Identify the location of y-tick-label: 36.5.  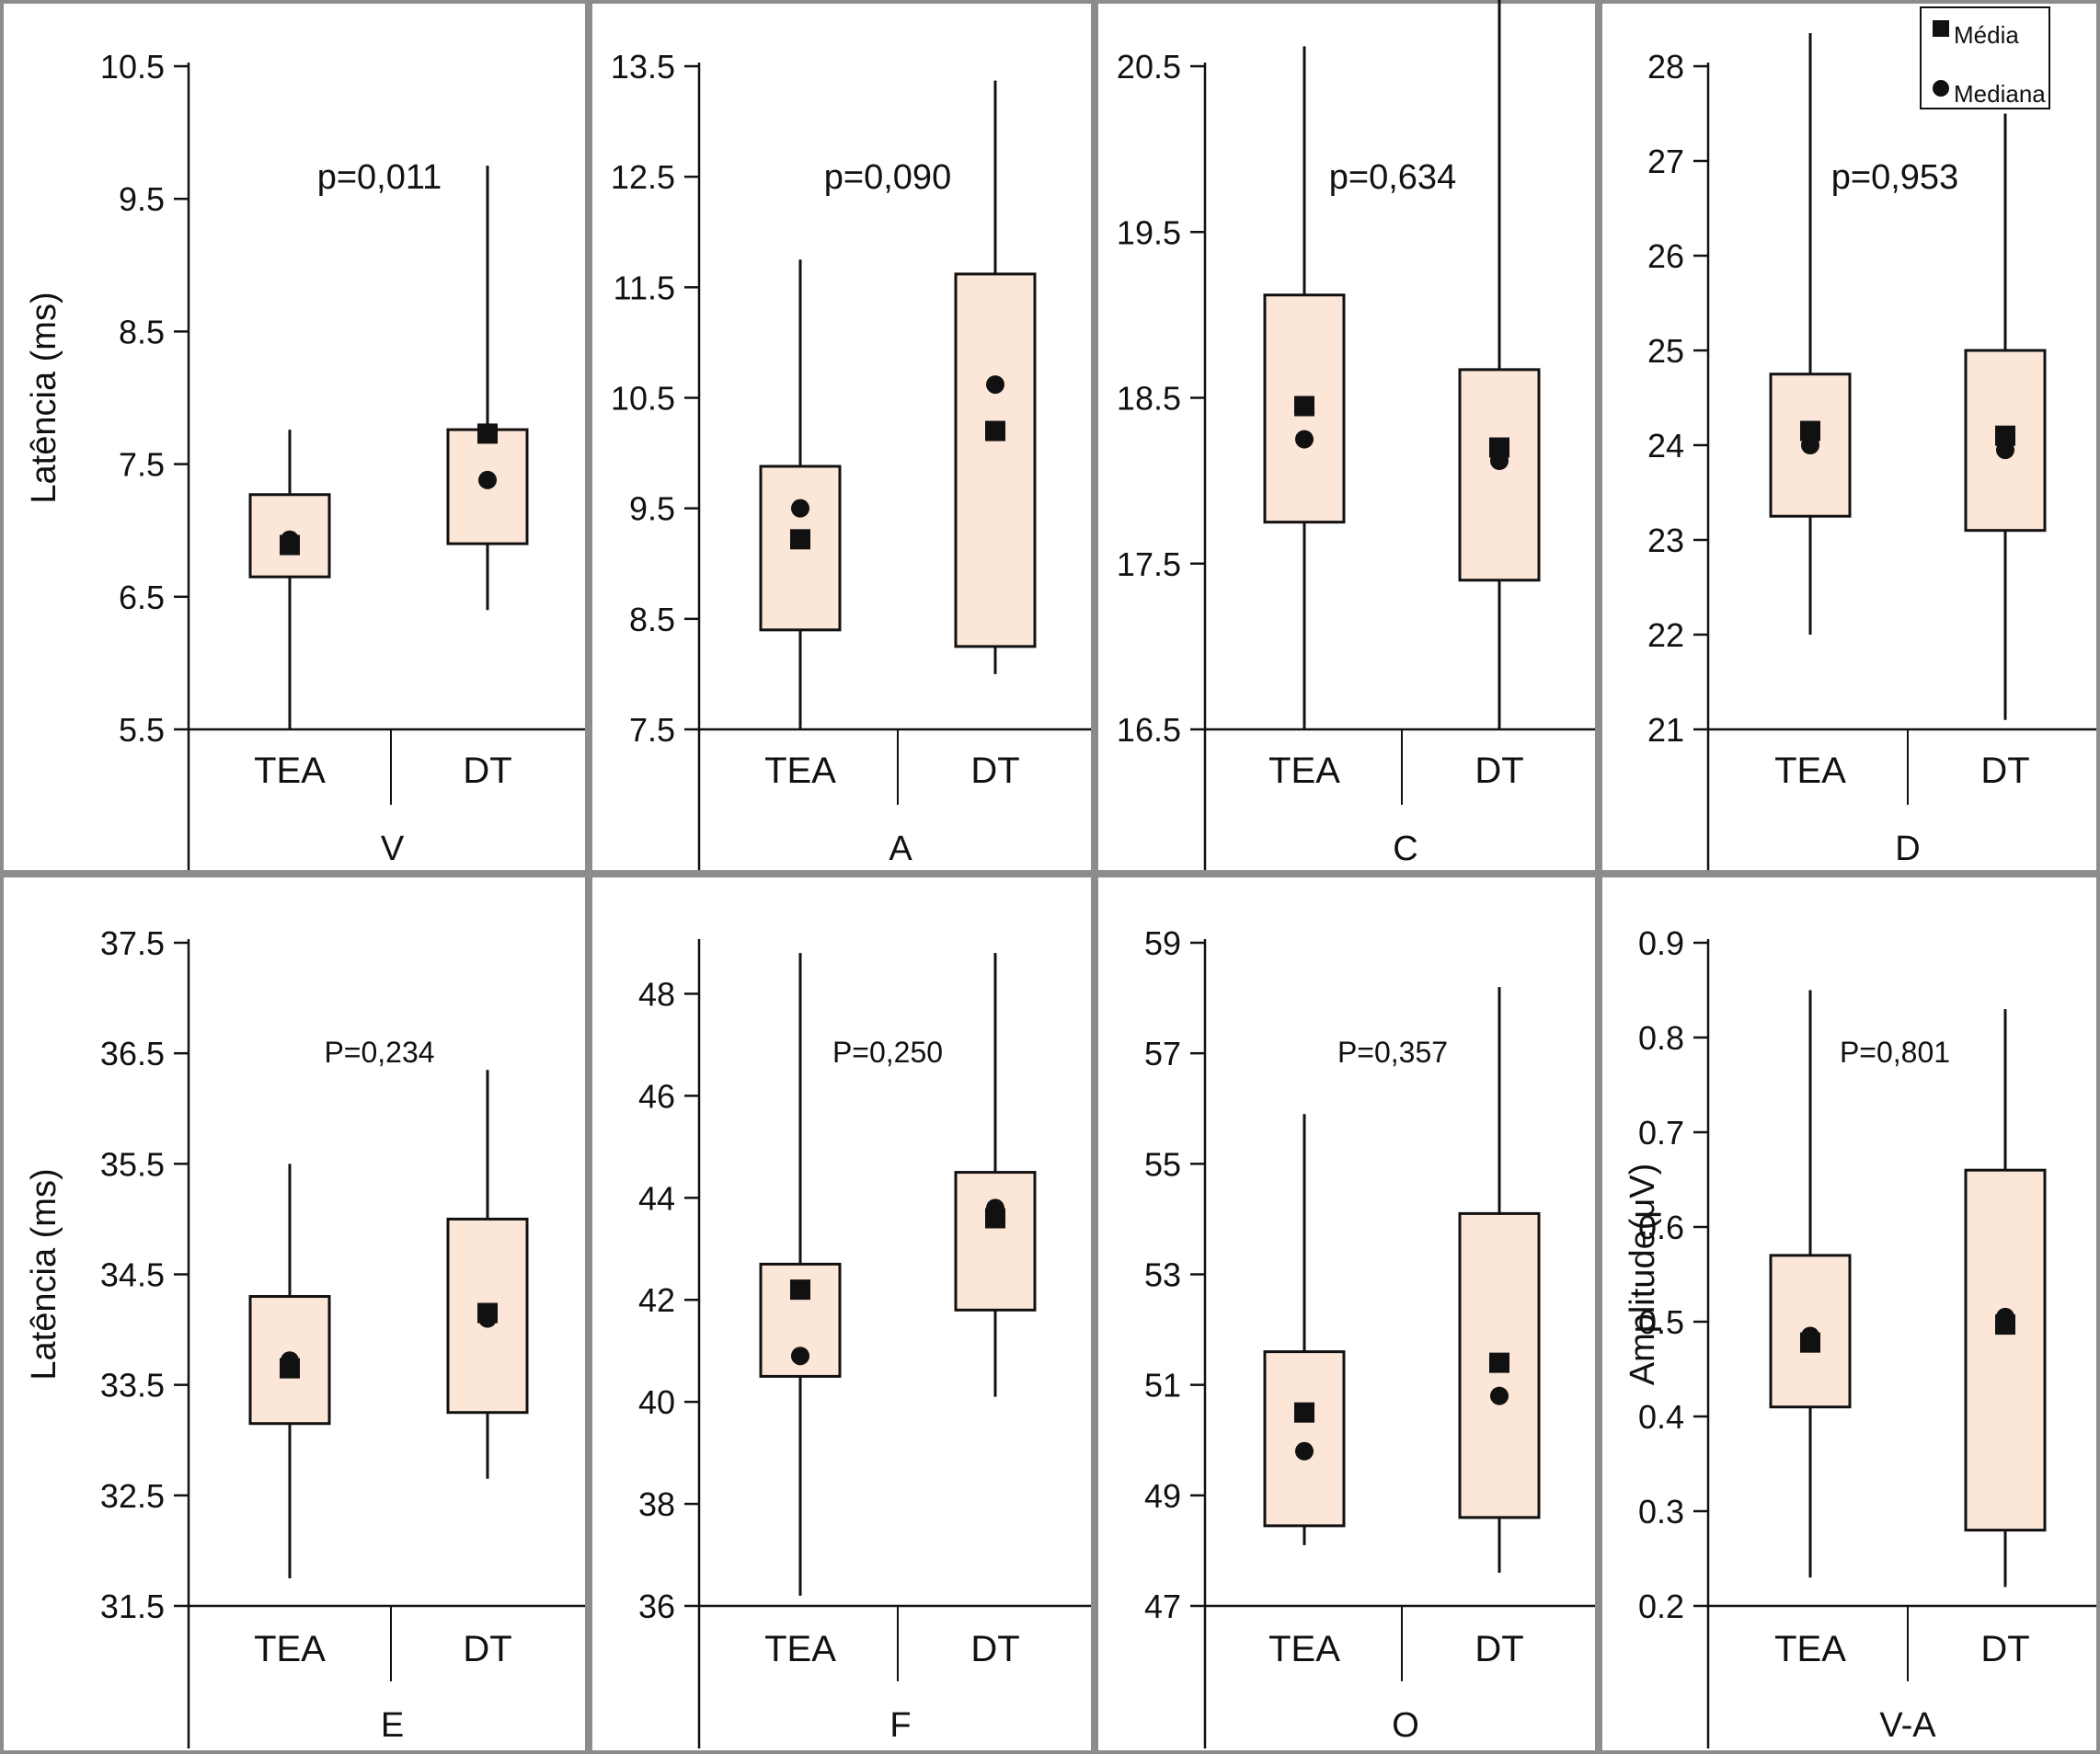
(132, 1053).